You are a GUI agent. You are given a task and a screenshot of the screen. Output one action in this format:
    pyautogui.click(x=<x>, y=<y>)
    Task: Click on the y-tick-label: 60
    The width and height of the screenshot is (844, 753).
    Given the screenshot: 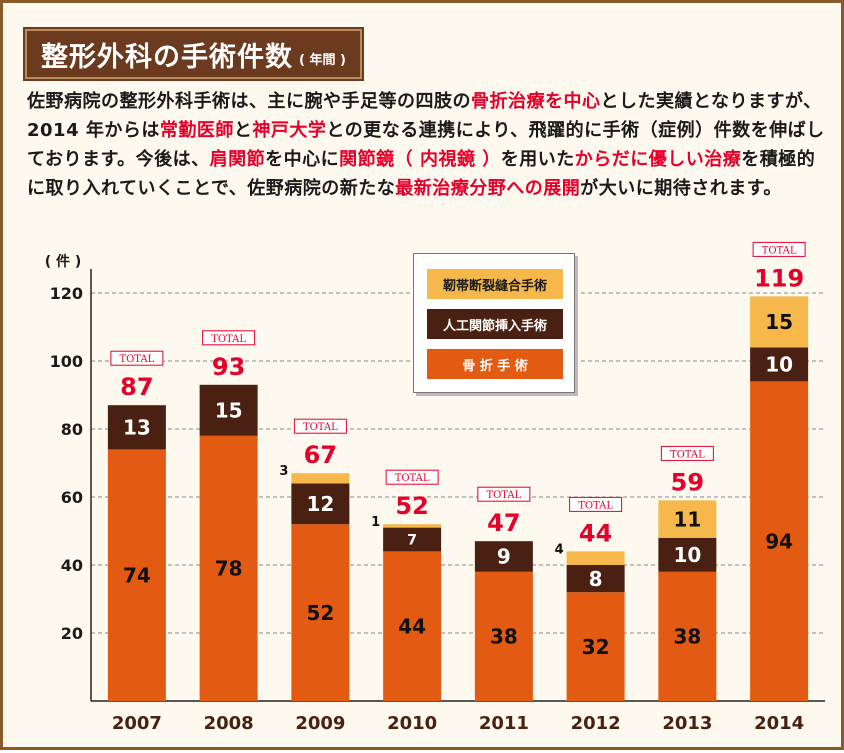 What is the action you would take?
    pyautogui.click(x=72, y=497)
    